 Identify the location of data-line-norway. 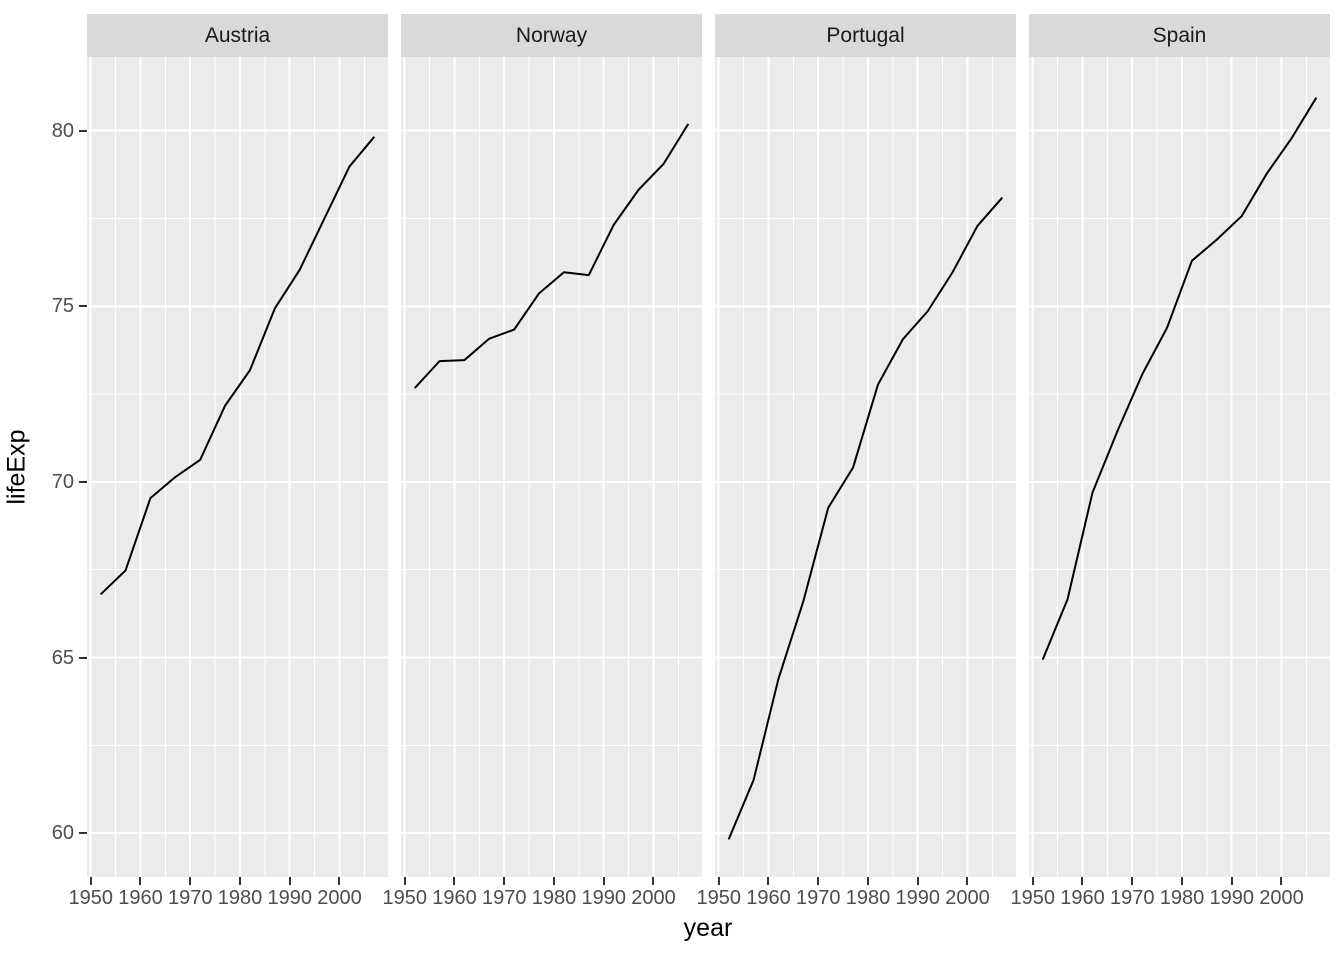
(551, 256).